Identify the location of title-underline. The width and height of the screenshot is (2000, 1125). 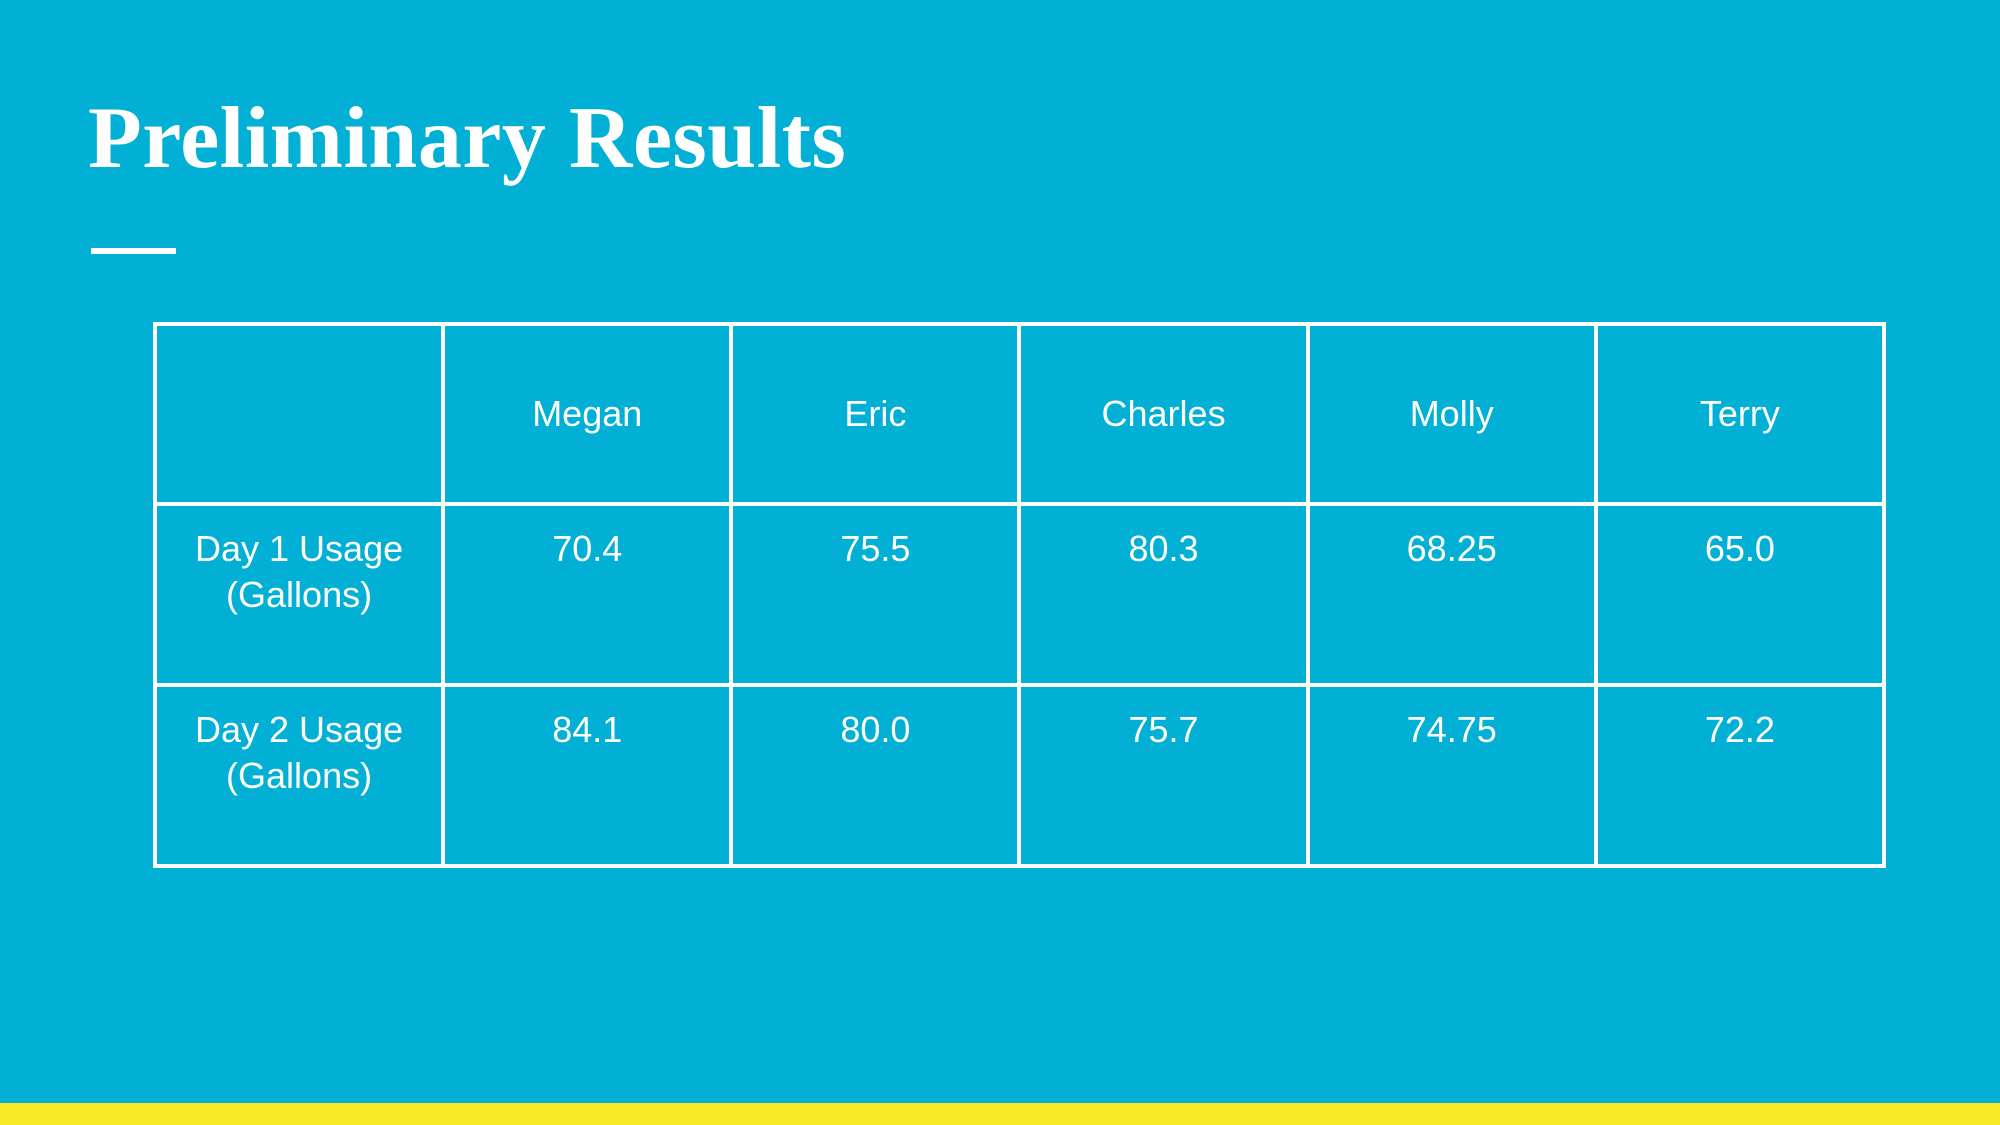
(133, 251).